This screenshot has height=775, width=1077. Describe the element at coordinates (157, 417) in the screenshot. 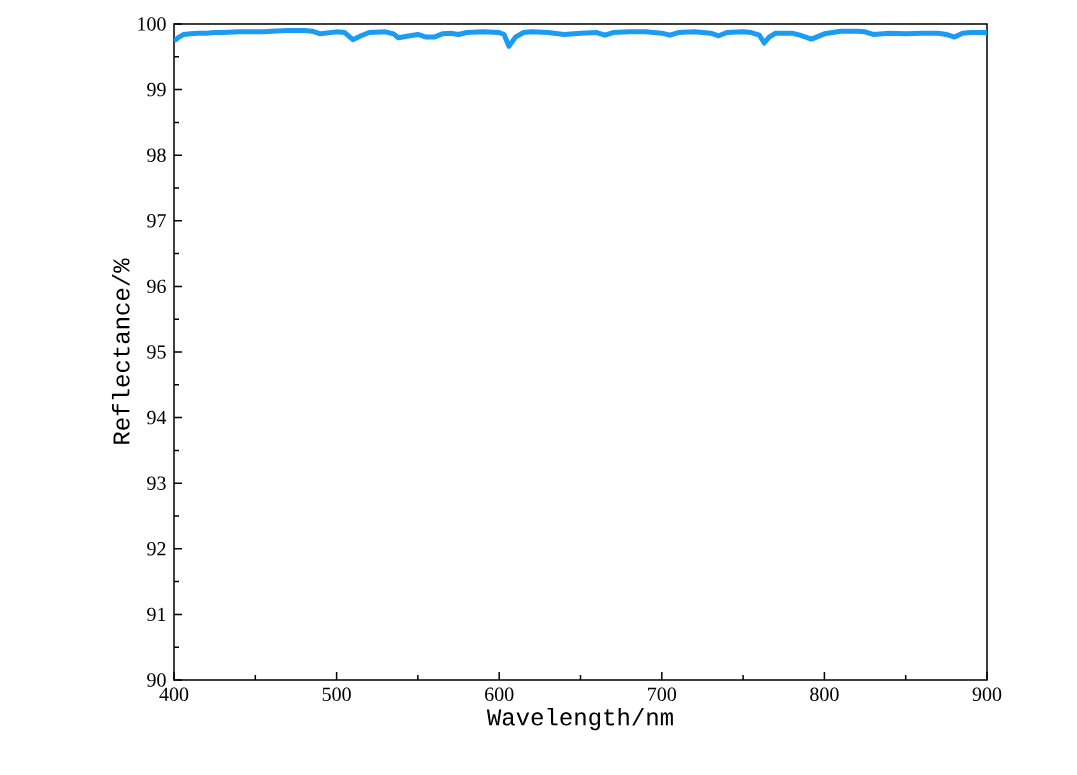

I see `y-tick-label: 94` at that location.